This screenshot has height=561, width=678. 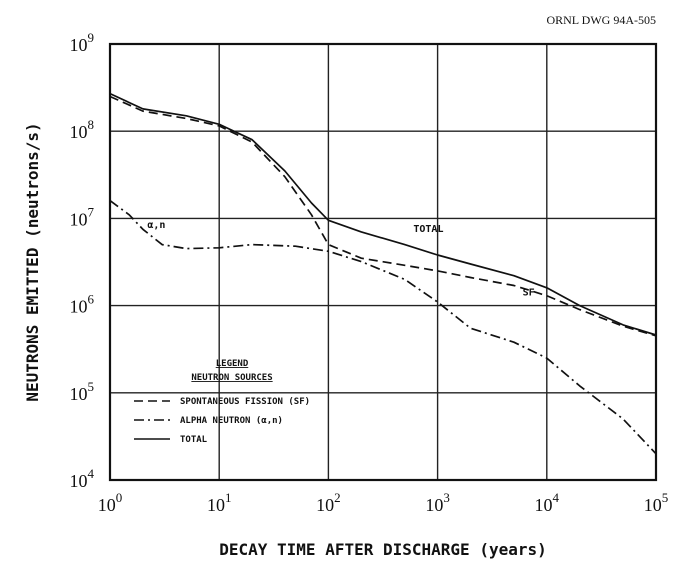 What do you see at coordinates (110, 502) in the screenshot?
I see `x-tick-label: 10⁰` at bounding box center [110, 502].